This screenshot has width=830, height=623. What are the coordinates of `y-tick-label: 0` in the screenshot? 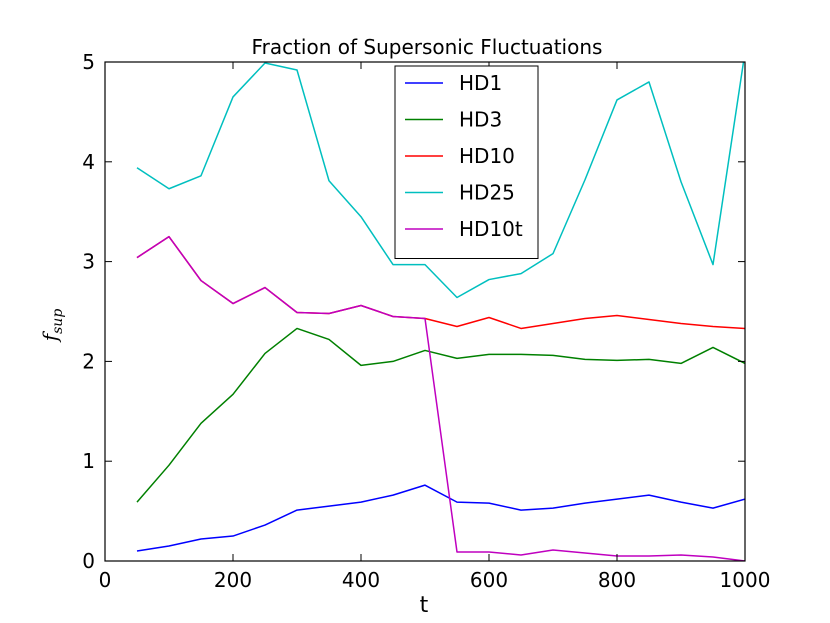 It's located at (88, 561).